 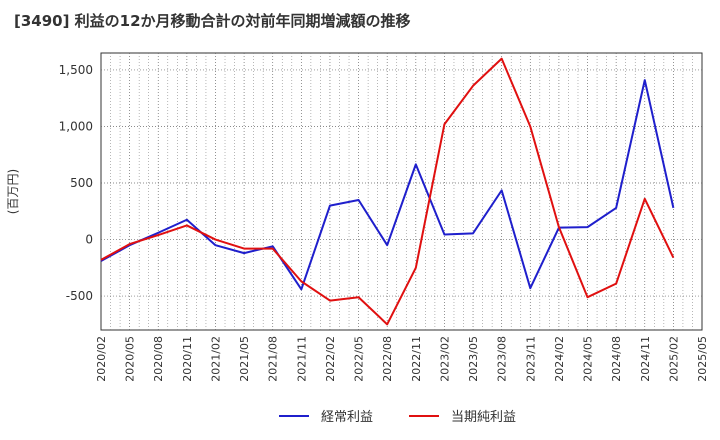 What do you see at coordinates (187, 359) in the screenshot?
I see `x-tick-label: 2020/11` at bounding box center [187, 359].